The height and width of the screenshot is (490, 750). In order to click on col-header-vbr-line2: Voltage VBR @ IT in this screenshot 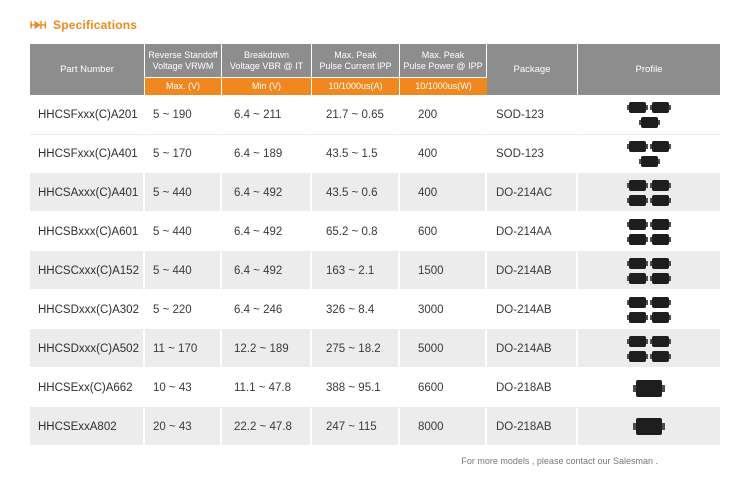, I will do `click(266, 65)`.